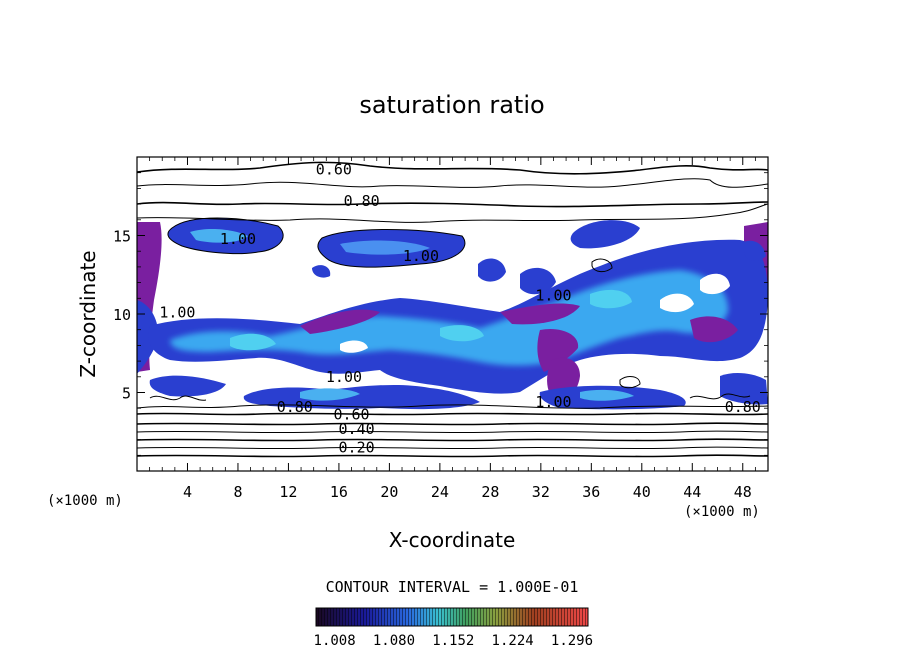  Describe the element at coordinates (88, 313) in the screenshot. I see `y-axis-title: Z-coordinate` at that location.